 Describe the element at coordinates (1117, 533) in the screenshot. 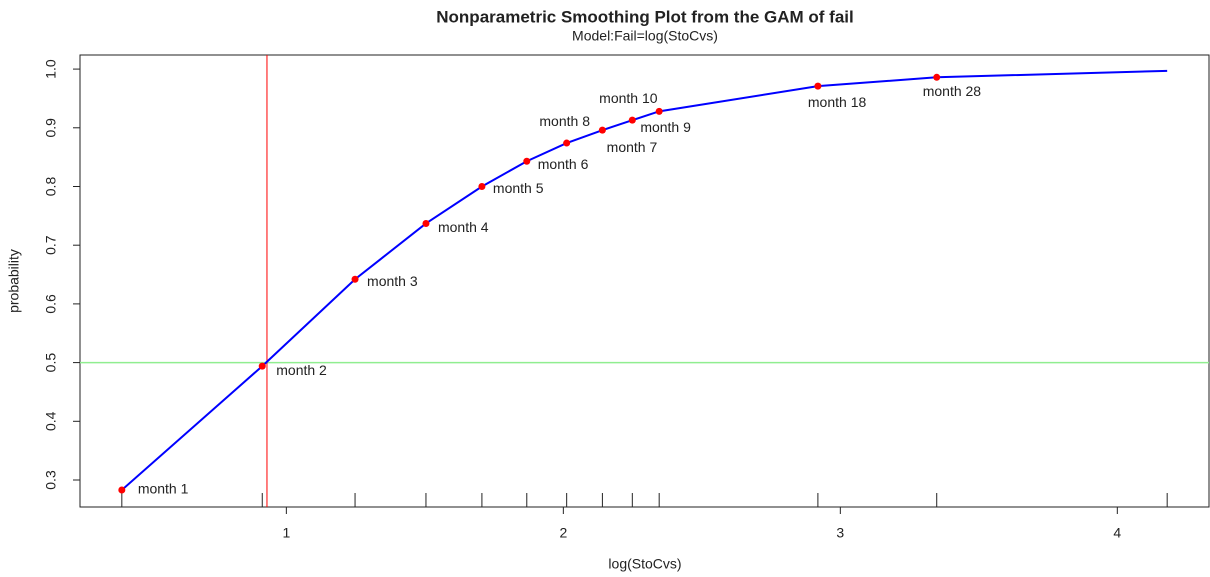

I see `x-tick-label: 4` at that location.